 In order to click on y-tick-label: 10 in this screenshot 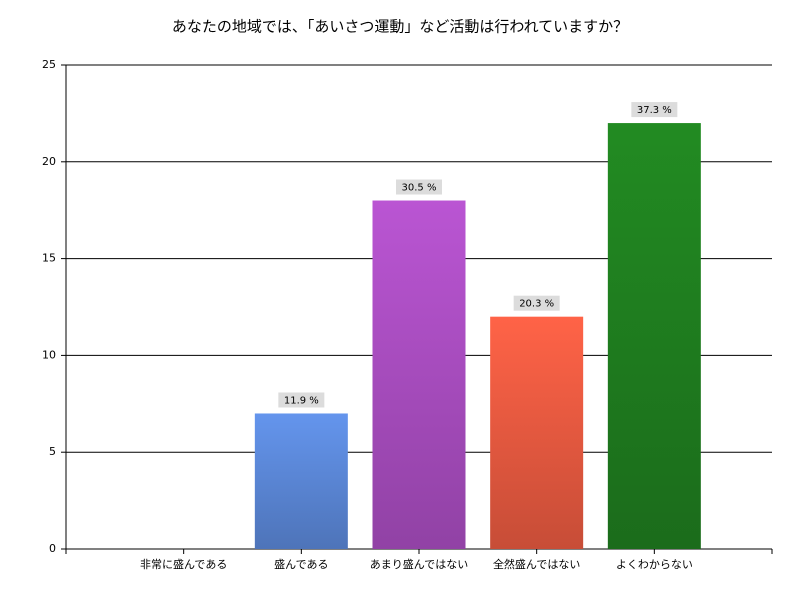, I will do `click(49, 354)`.